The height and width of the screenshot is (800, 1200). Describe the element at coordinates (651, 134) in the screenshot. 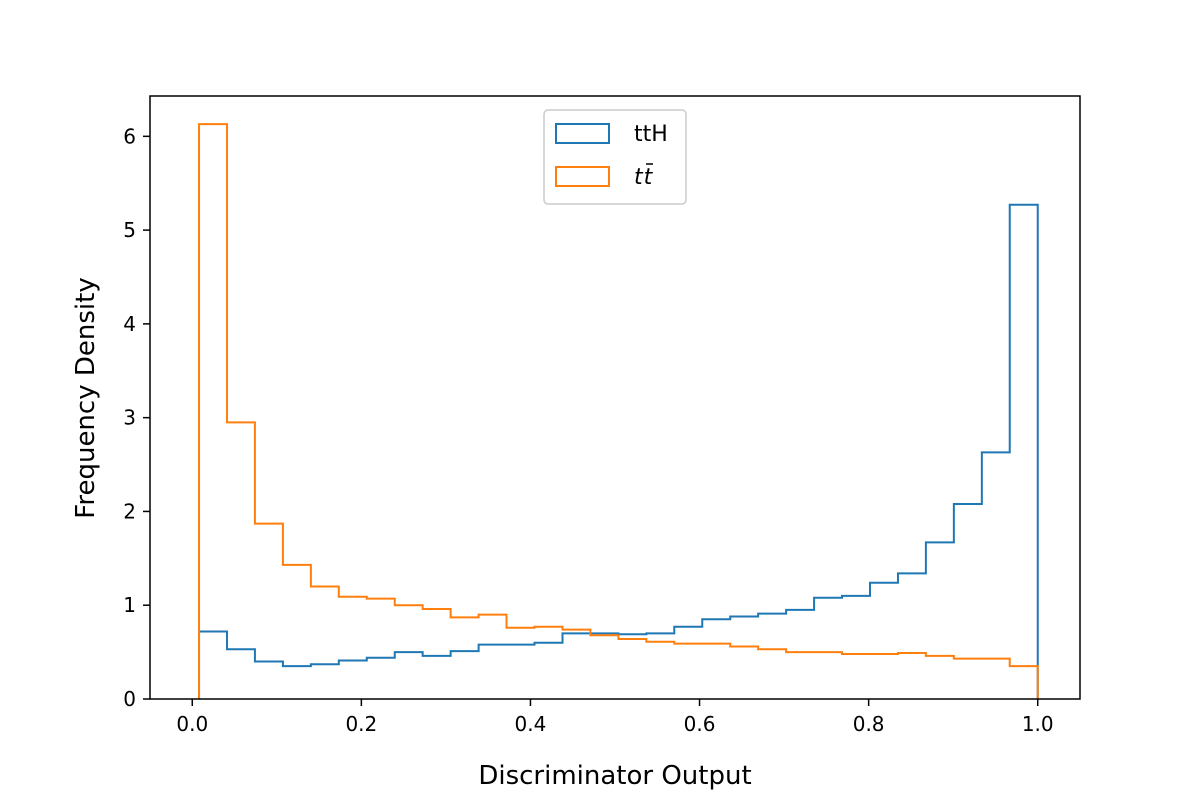

I see `legend-label-tth: ttH` at that location.